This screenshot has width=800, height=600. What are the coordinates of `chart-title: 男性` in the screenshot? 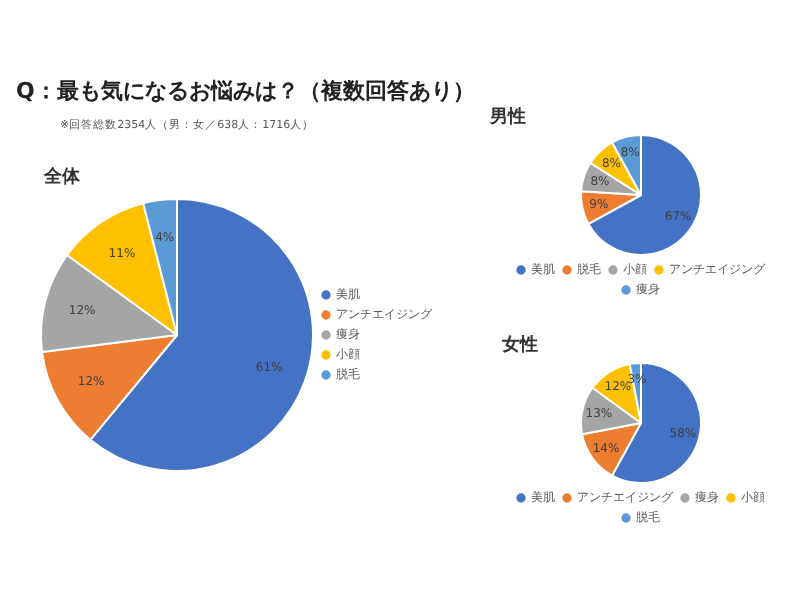 It's located at (509, 117).